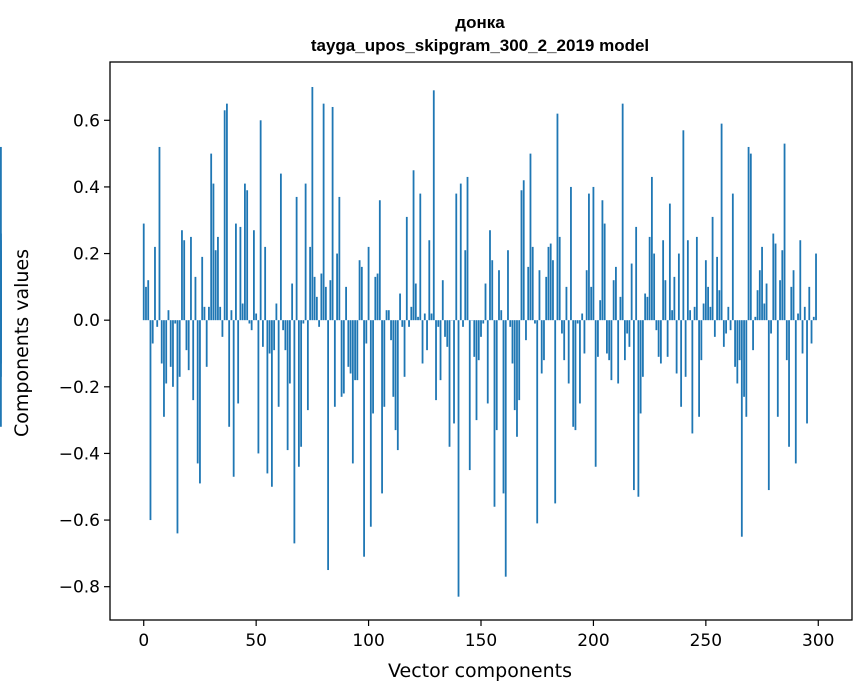 This screenshot has width=867, height=696. I want to click on x-axis-ticks: 0 50 100 150 200 250 300, so click(486, 635).